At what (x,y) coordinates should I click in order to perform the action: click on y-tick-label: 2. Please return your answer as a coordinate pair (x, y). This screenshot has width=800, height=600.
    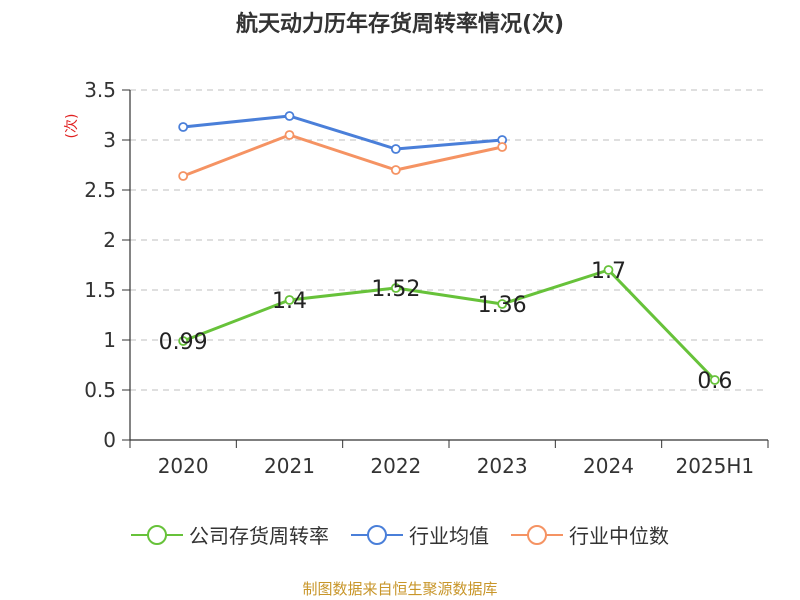
    Looking at the image, I should click on (109, 240).